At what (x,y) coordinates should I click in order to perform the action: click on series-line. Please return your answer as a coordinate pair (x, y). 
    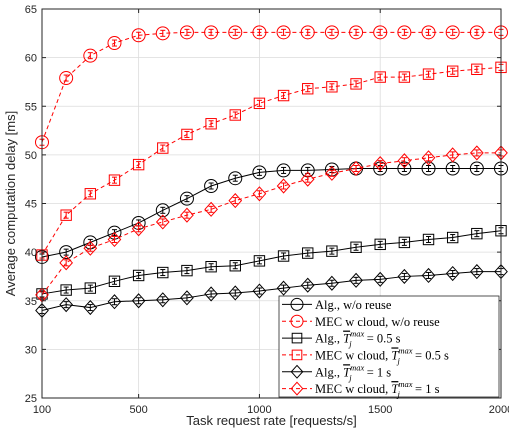
    Looking at the image, I should click on (271, 262).